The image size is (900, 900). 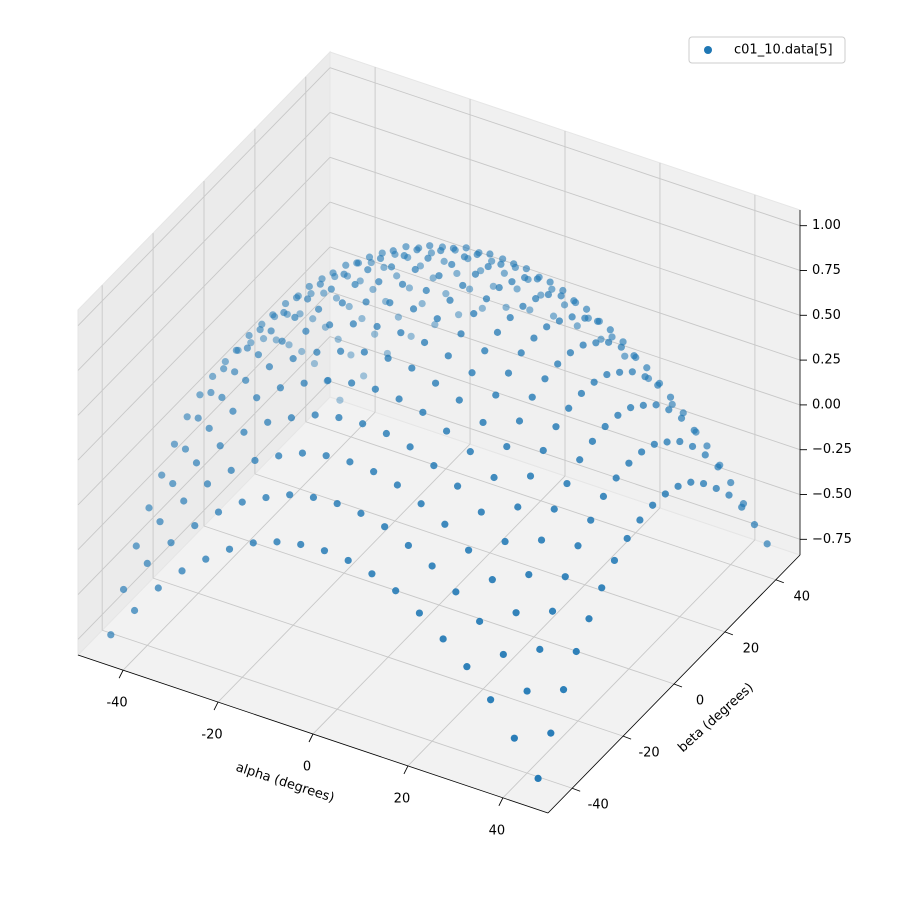 I want to click on legend-marker, so click(x=708, y=50).